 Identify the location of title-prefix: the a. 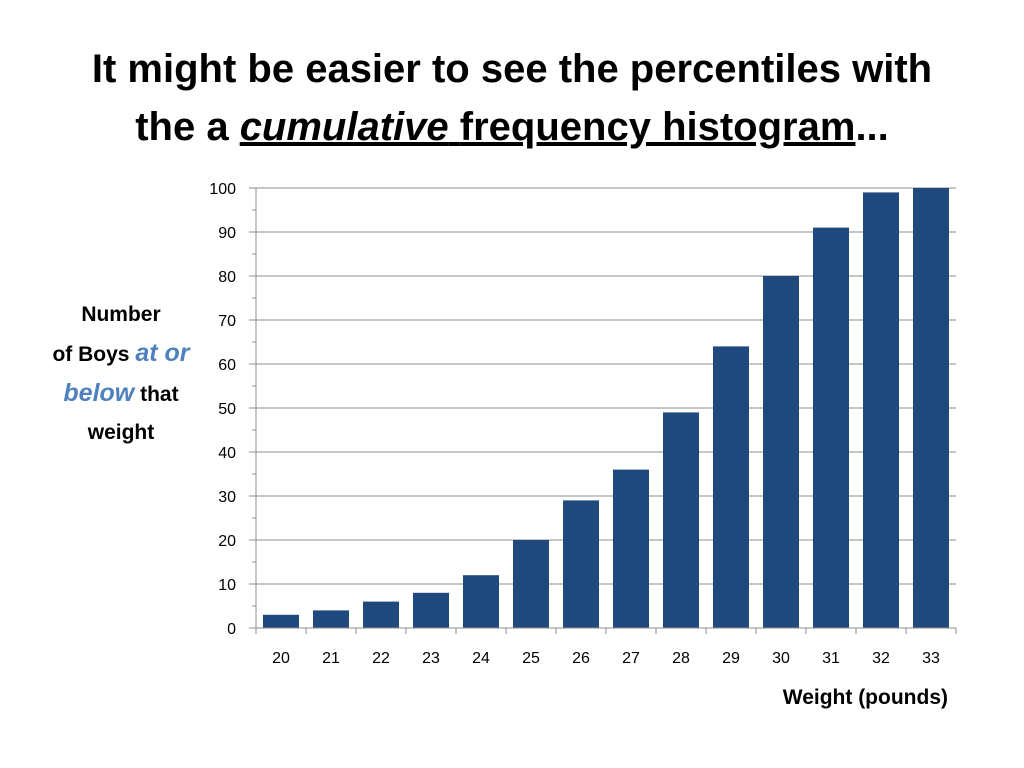
(187, 127).